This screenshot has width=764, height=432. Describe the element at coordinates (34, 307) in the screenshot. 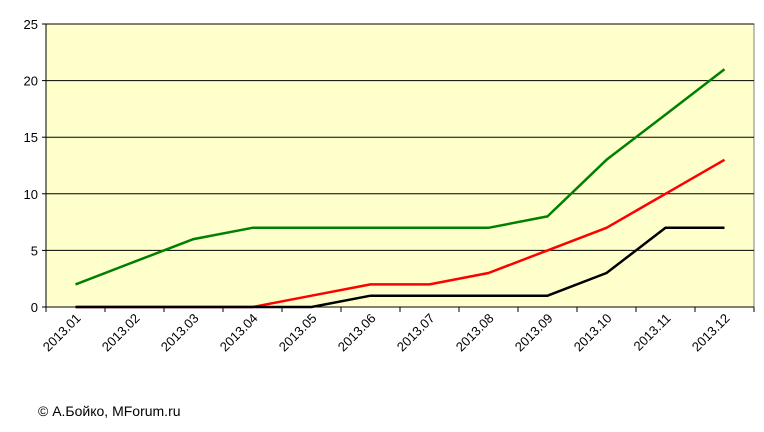

I see `y-tick-label: 0` at that location.